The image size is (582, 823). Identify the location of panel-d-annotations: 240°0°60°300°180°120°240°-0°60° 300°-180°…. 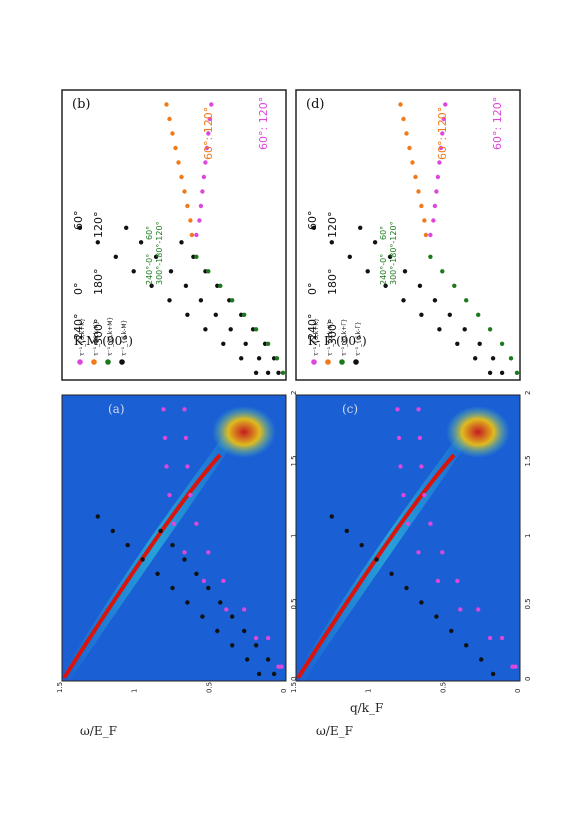
(405, 221).